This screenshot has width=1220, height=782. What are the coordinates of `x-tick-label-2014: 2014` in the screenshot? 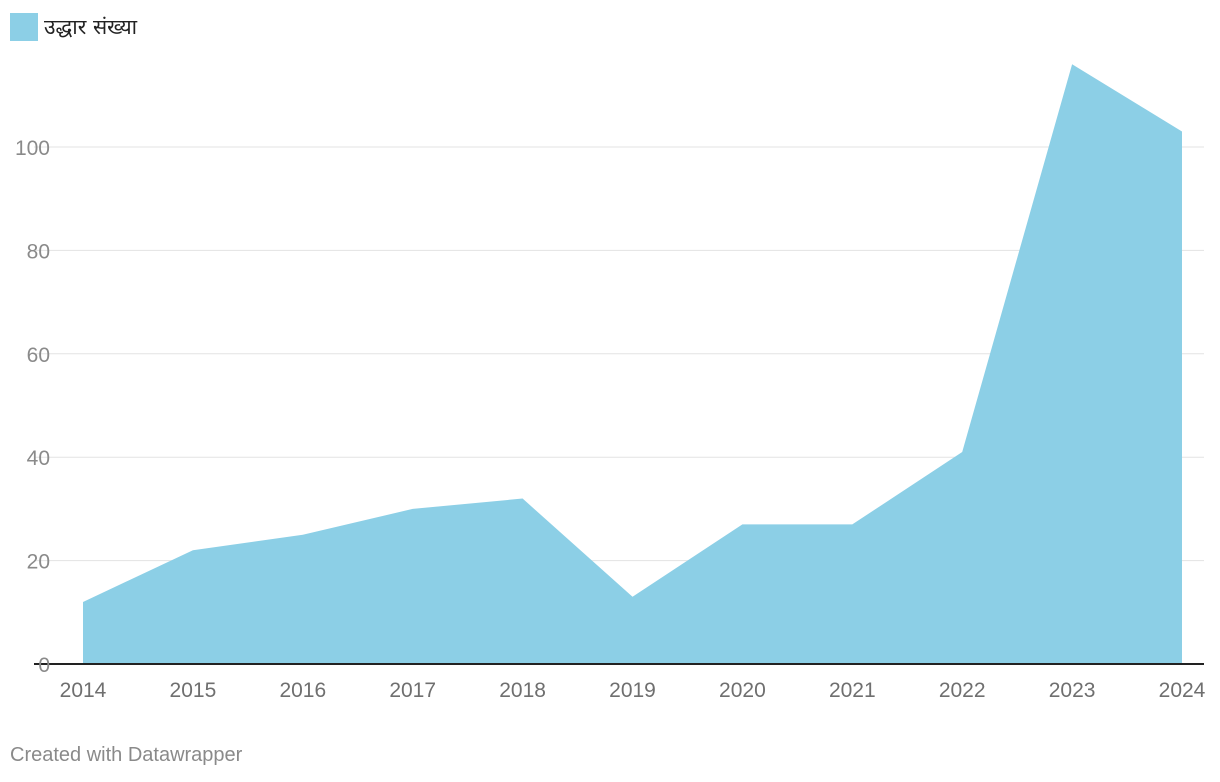 It's located at (83, 690).